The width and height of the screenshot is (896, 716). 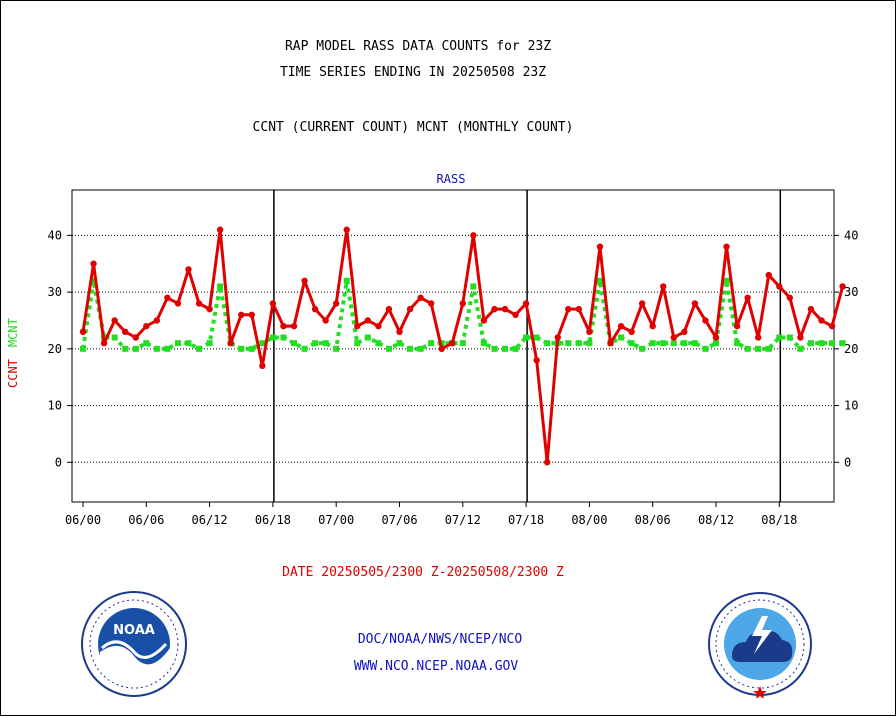 I want to click on nws-logo, so click(x=760, y=645).